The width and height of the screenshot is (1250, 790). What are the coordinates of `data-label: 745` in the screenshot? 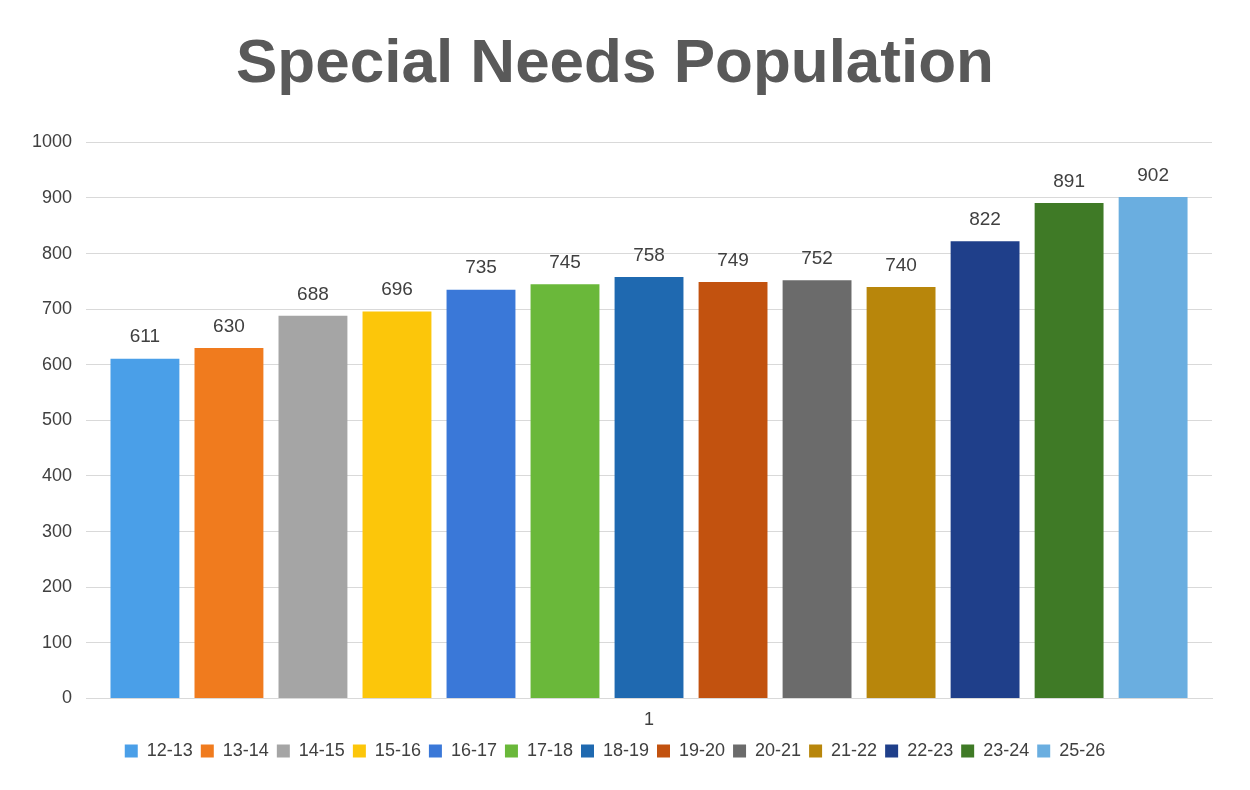 It's located at (565, 261).